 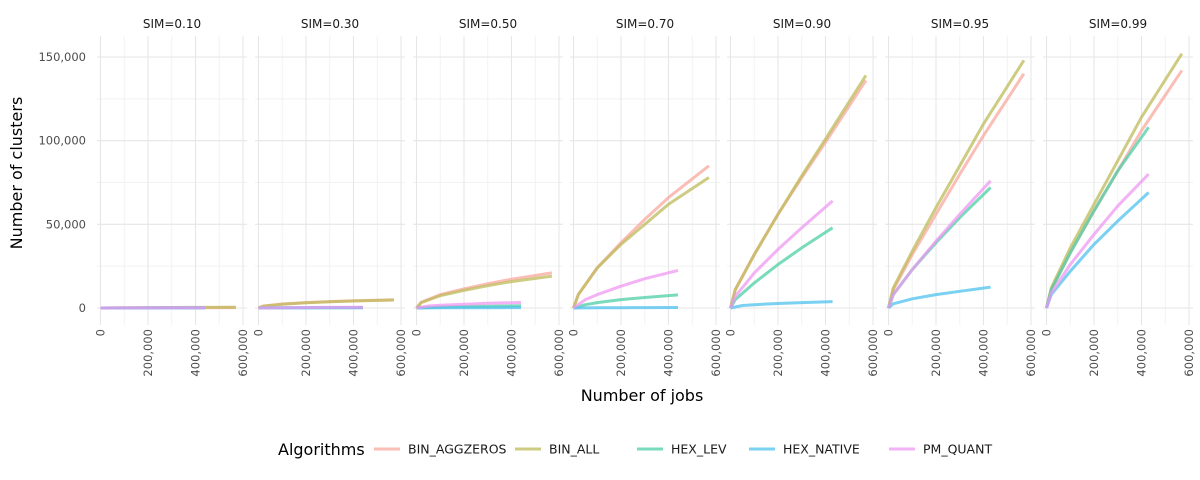 What do you see at coordinates (1118, 24) in the screenshot?
I see `panel-strip-label: SIM=0.99` at bounding box center [1118, 24].